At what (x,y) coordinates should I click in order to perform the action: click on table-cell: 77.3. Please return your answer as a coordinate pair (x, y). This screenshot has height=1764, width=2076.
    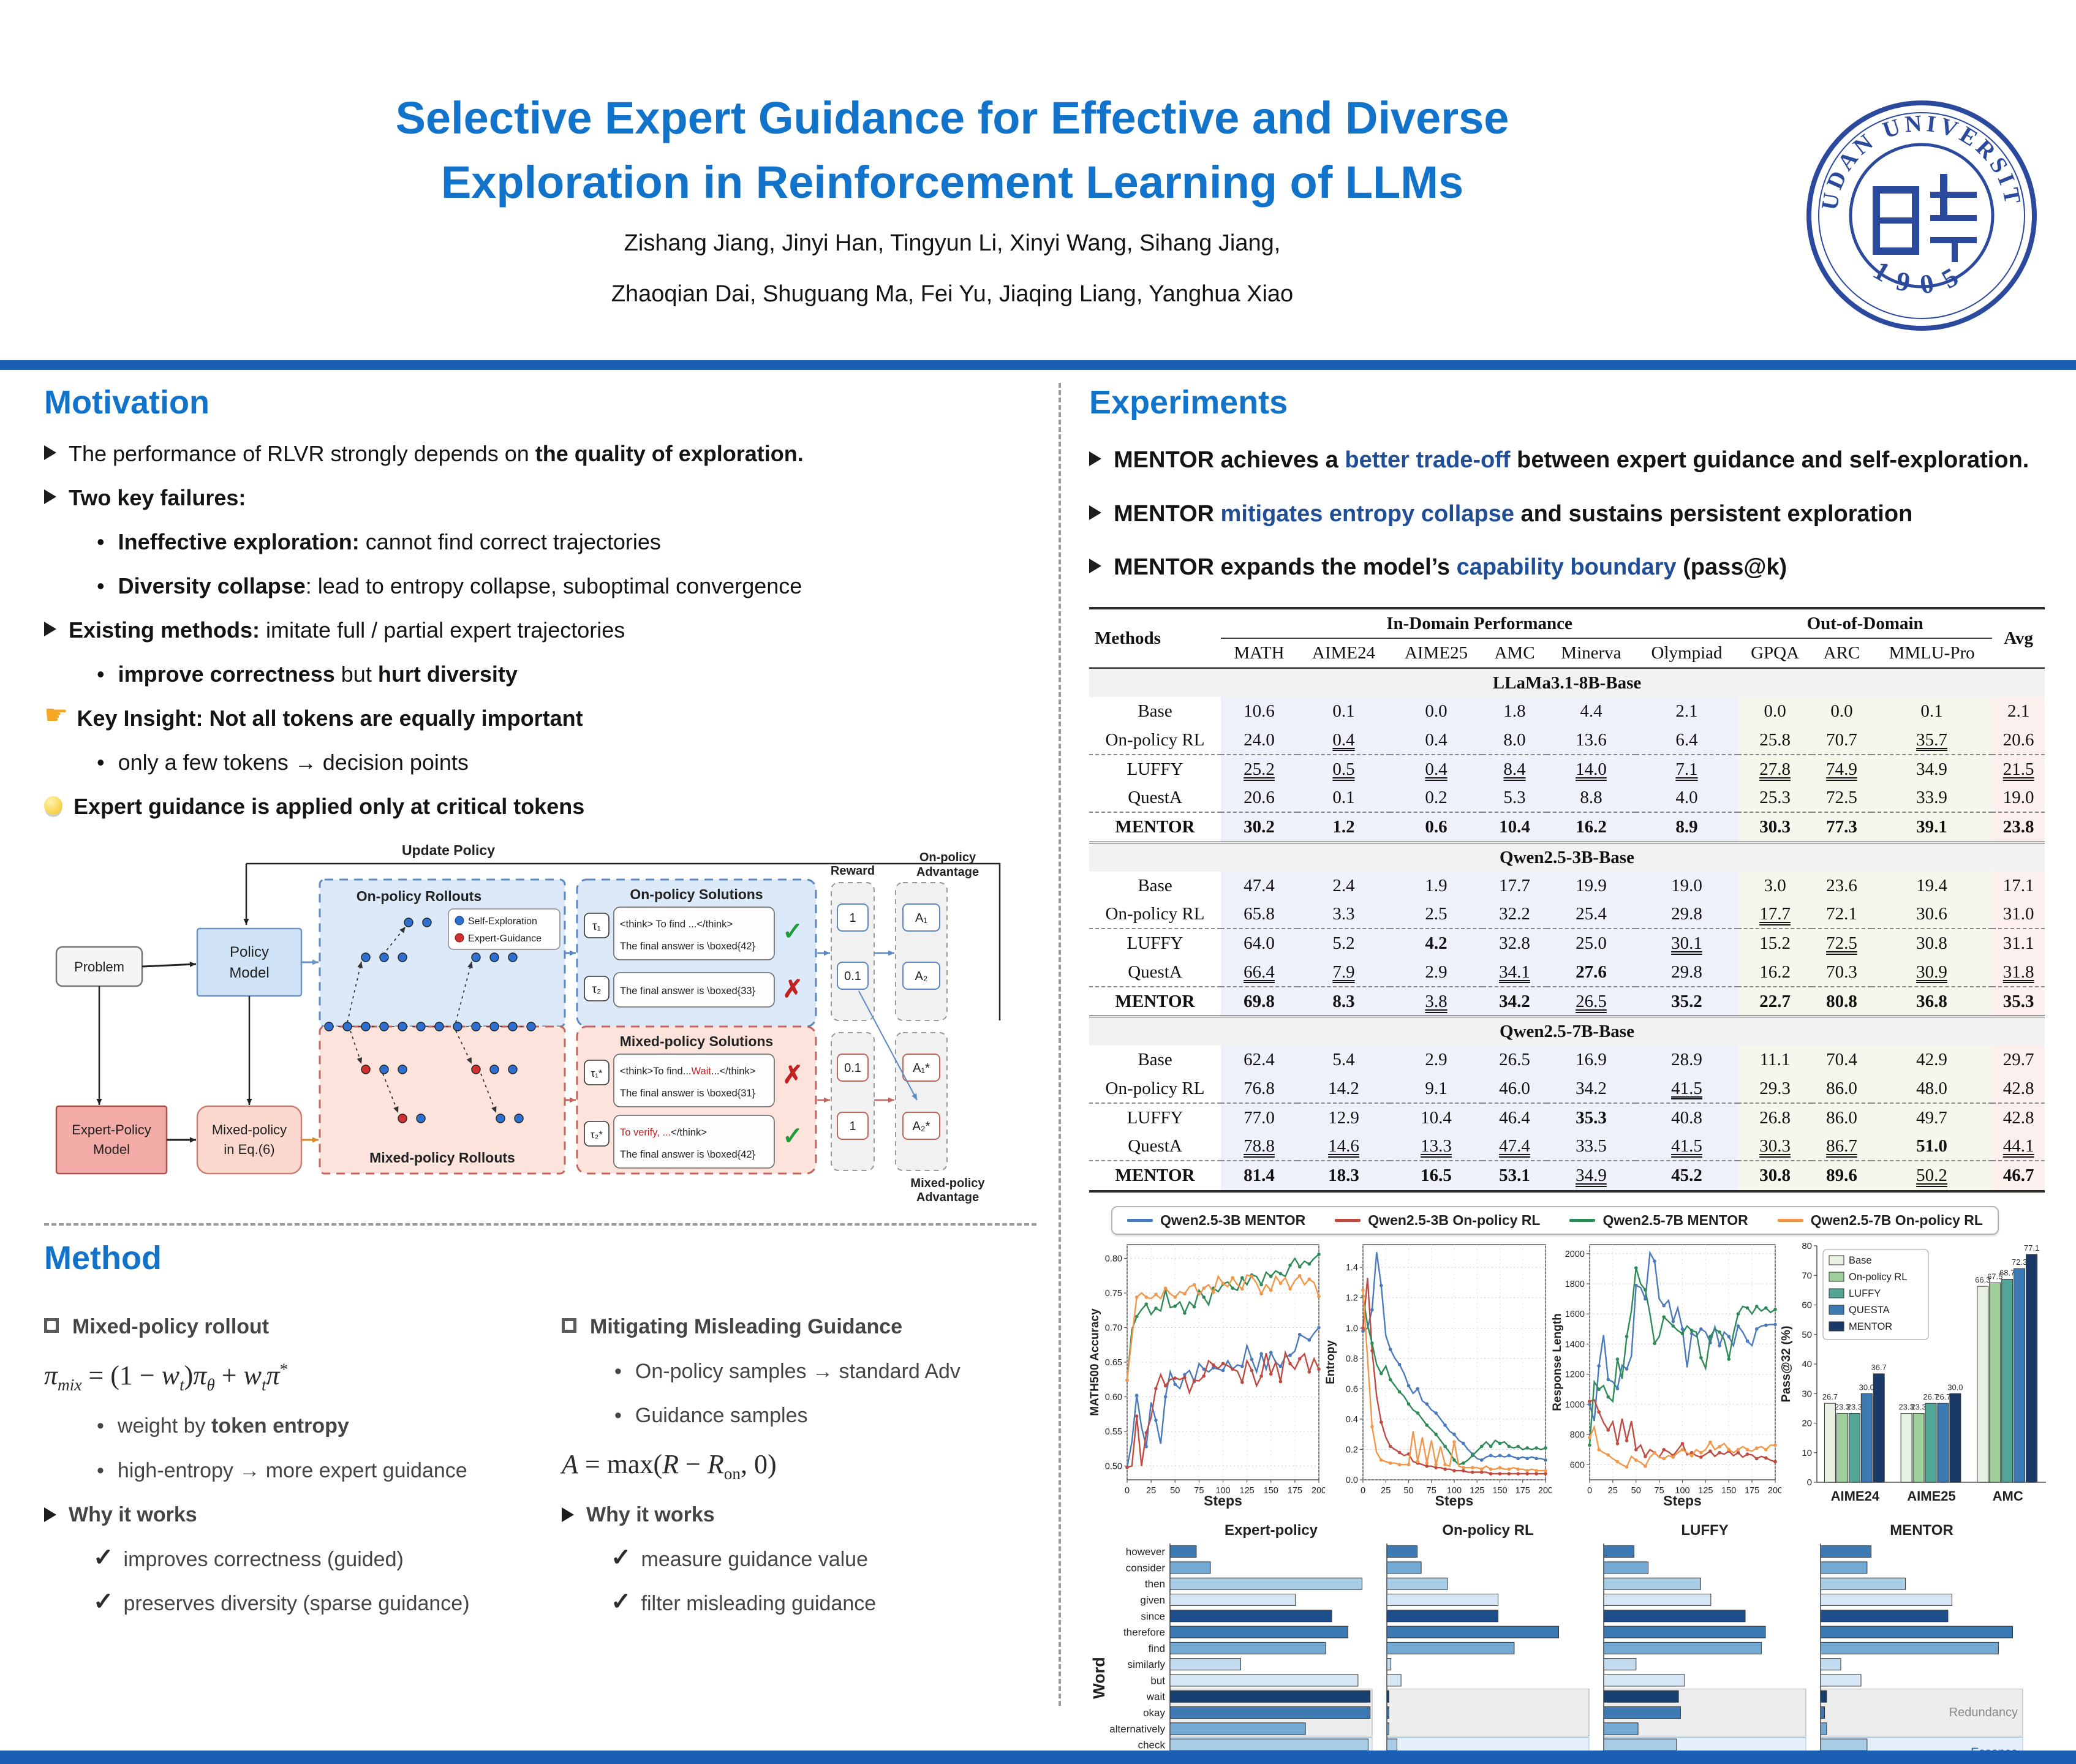
    Looking at the image, I should click on (1841, 827).